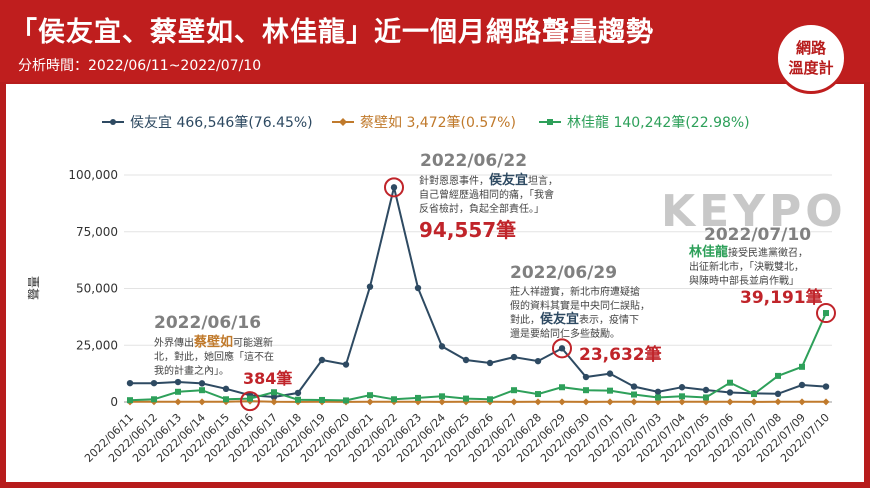  What do you see at coordinates (757, 235) in the screenshot?
I see `annotation-date-0710: 2022/07/10` at bounding box center [757, 235].